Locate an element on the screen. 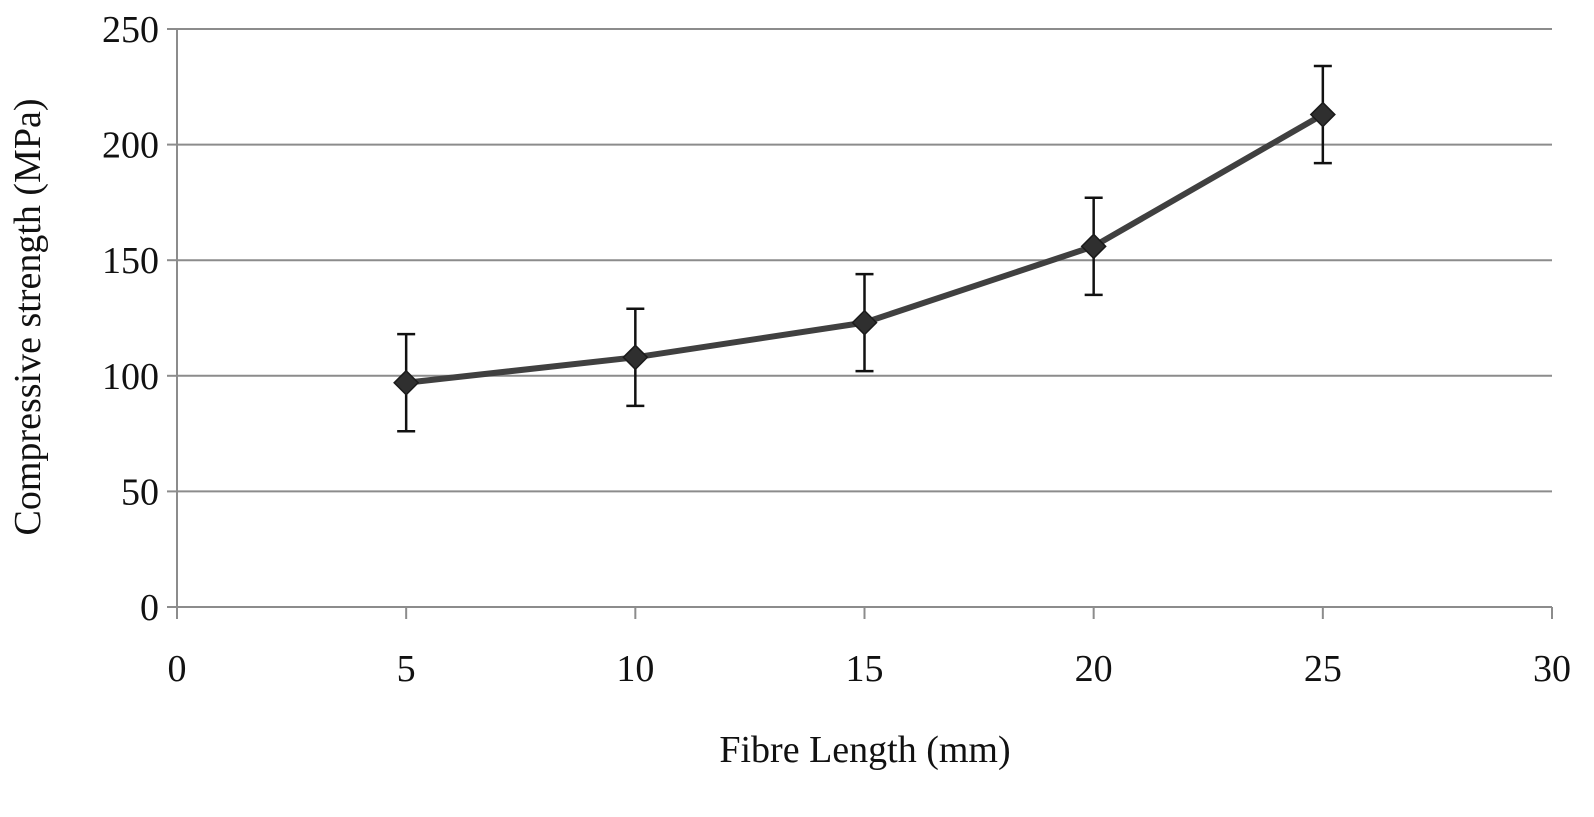  y-tick-label: 0 is located at coordinates (149, 608).